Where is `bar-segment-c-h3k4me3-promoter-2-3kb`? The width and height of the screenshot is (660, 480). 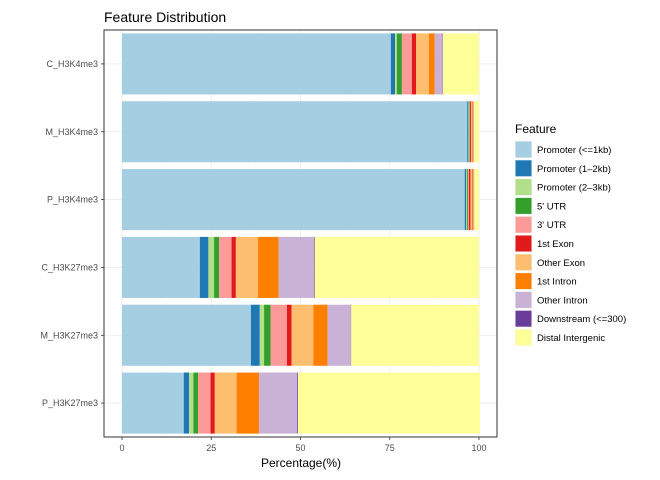 bar-segment-c-h3k4me3-promoter-2-3kb is located at coordinates (396, 64).